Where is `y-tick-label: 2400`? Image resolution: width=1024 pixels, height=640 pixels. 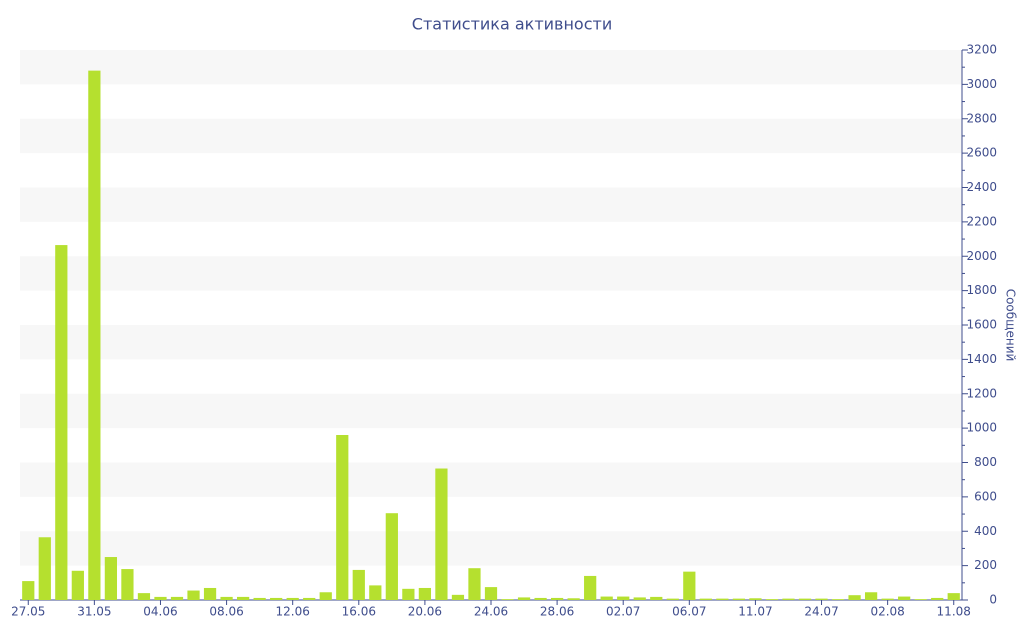 y-tick-label: 2400 is located at coordinates (981, 187).